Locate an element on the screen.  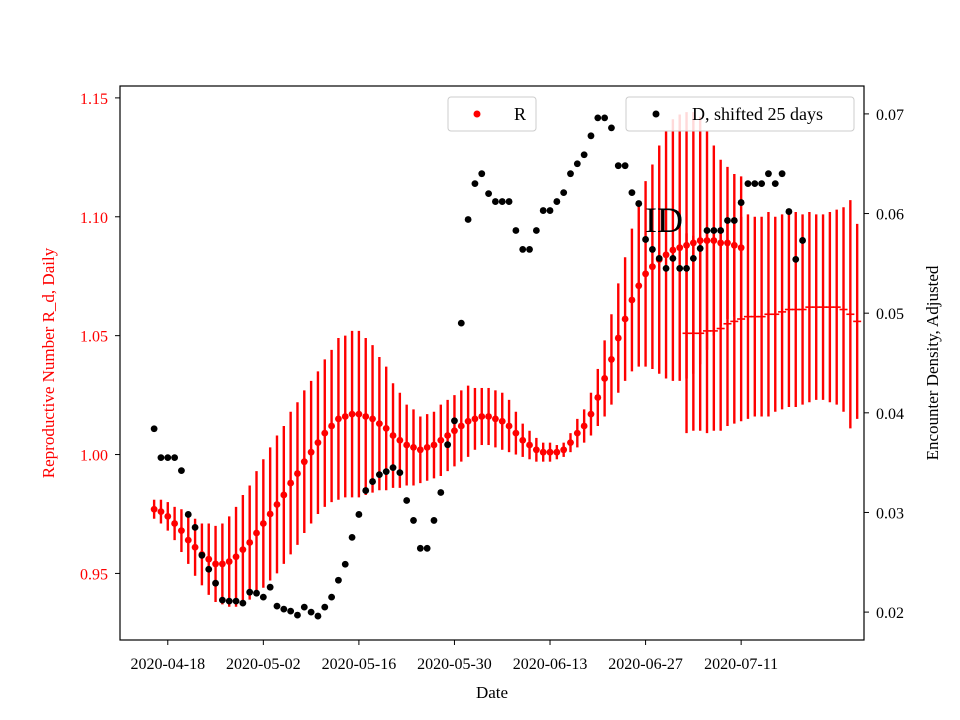
right-y-tick-label-3: 0.05 is located at coordinates (890, 314).